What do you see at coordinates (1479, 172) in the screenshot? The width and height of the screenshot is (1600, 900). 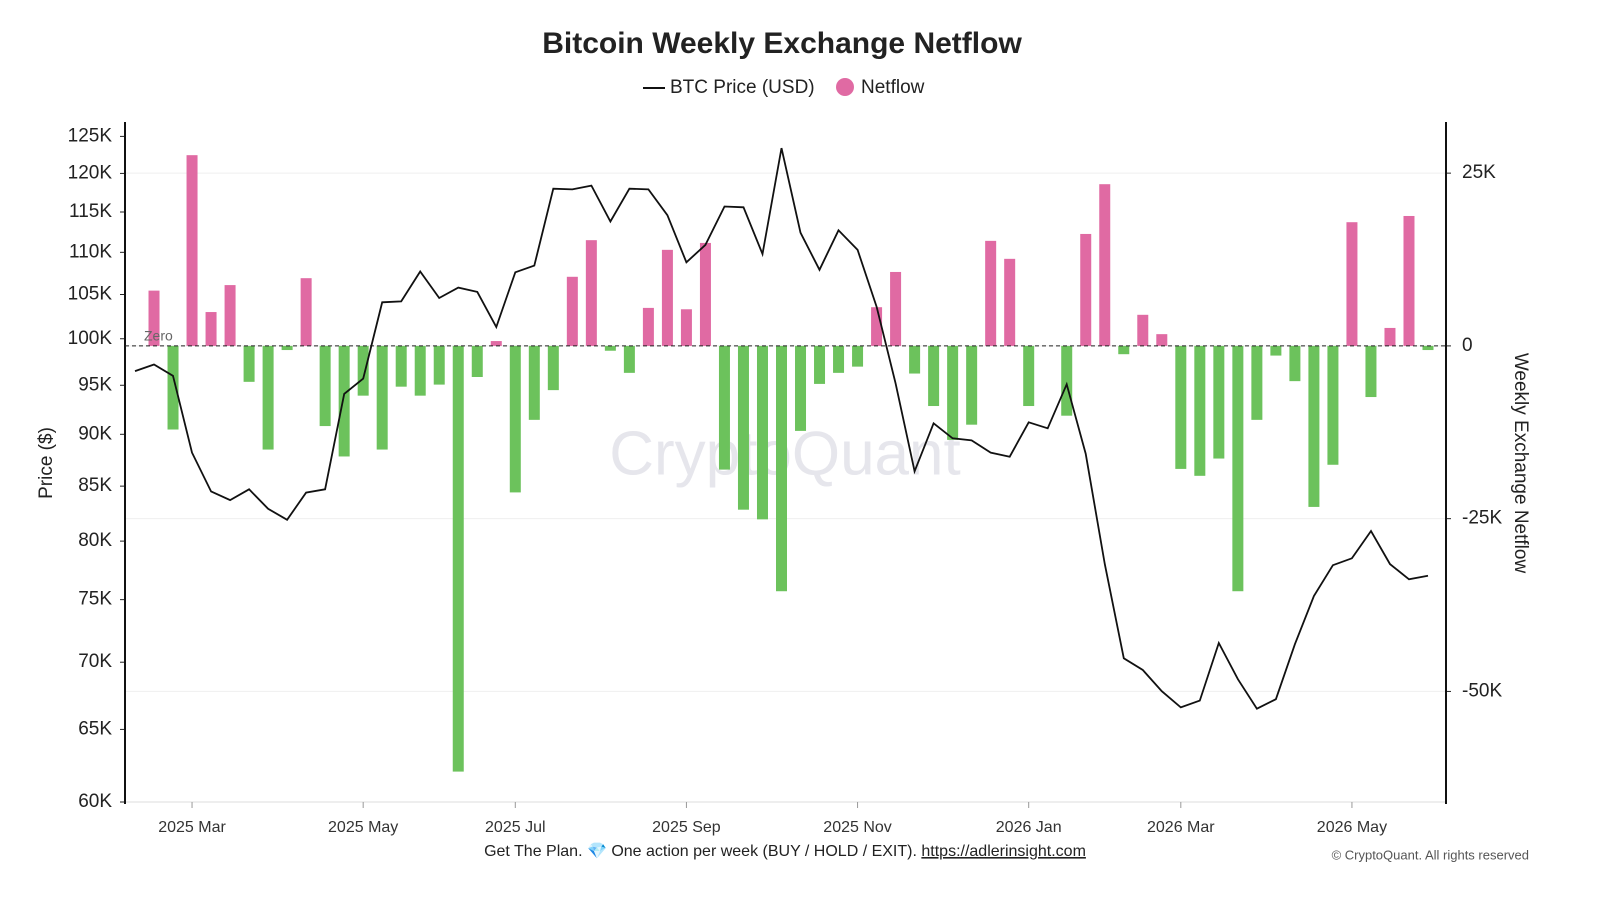 I see `y2-tick-label: 25K` at bounding box center [1479, 172].